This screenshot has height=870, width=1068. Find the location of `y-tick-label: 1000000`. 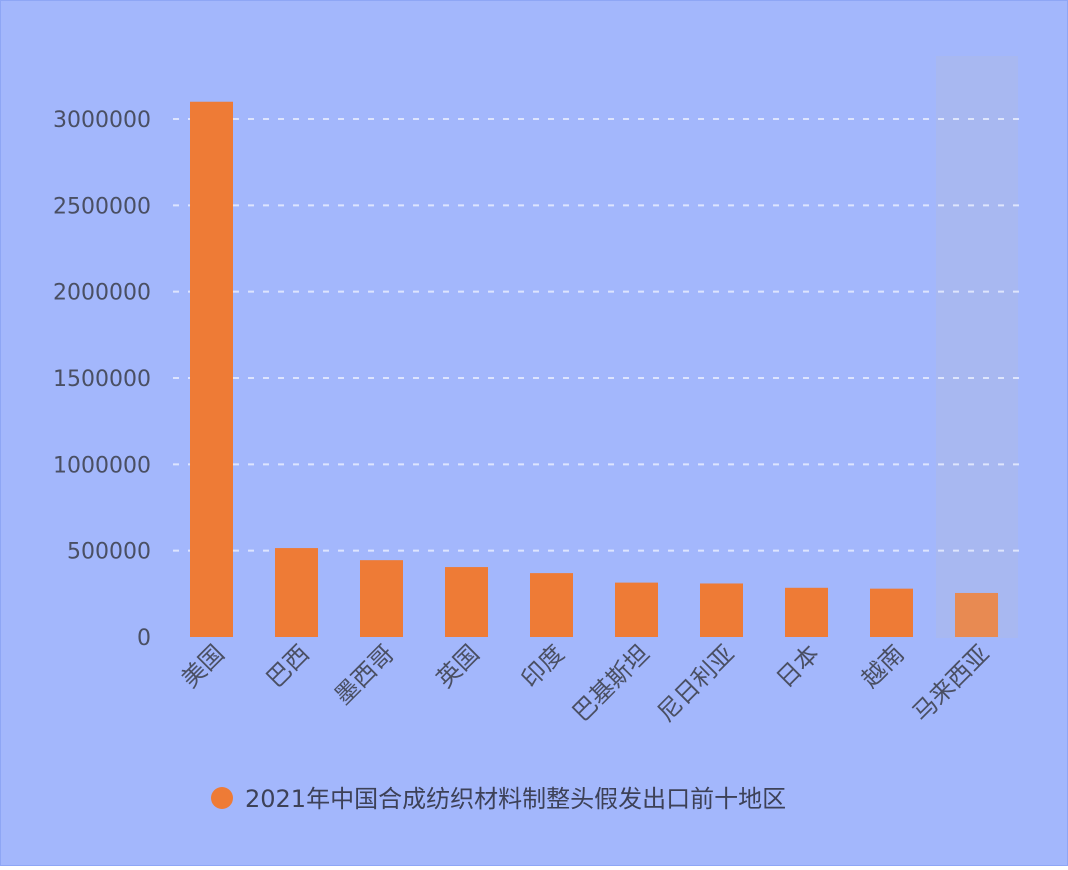

y-tick-label: 1000000 is located at coordinates (102, 465).